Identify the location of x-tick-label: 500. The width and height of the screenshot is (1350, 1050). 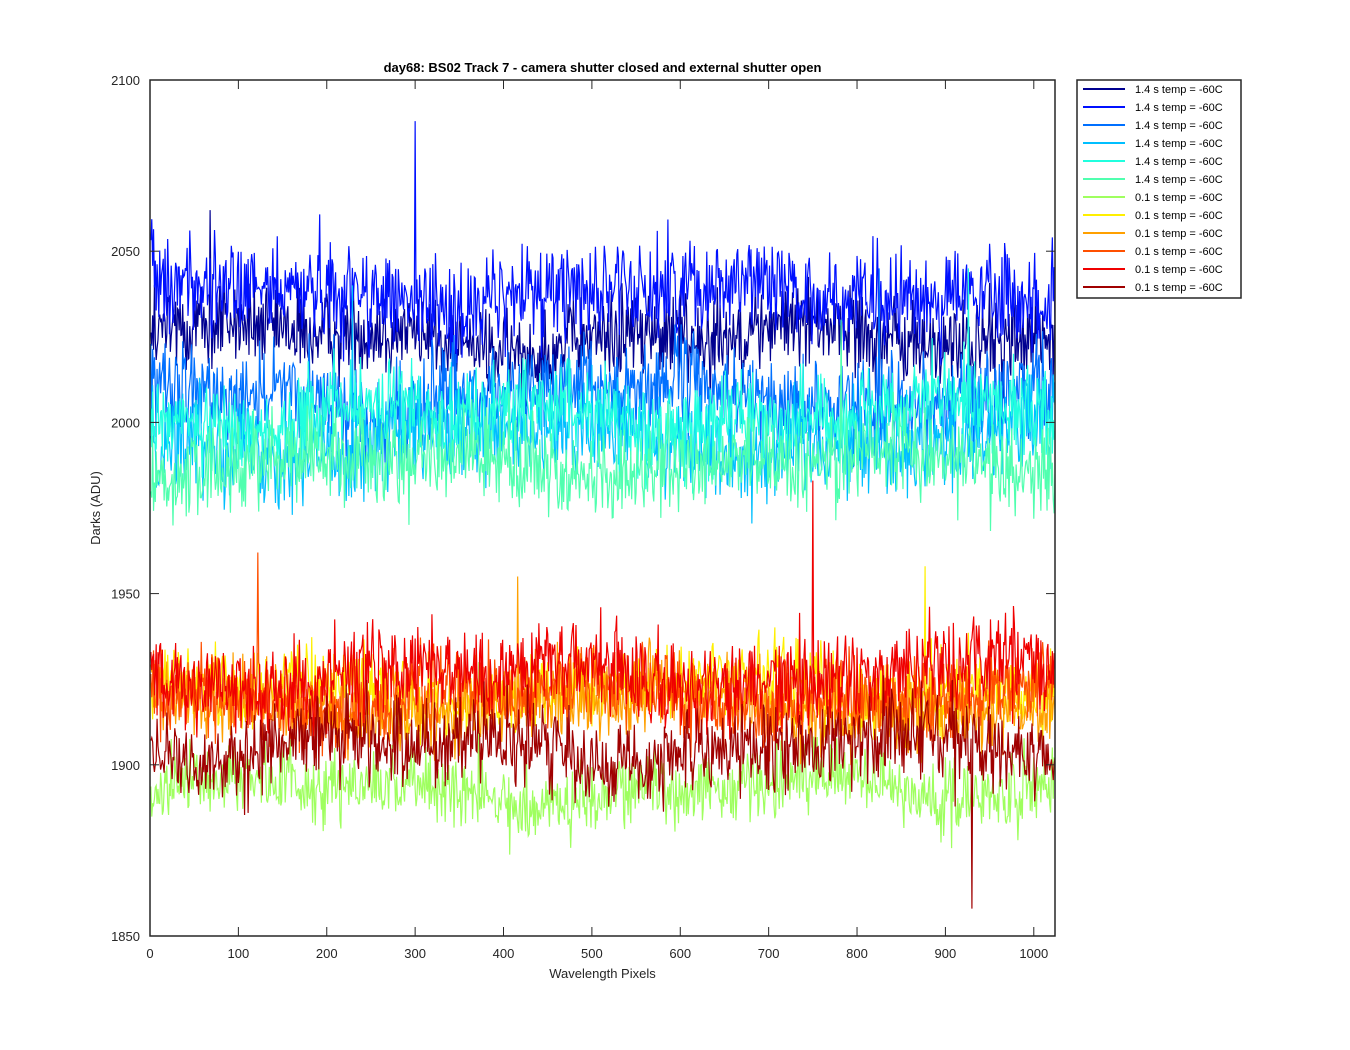
(592, 953).